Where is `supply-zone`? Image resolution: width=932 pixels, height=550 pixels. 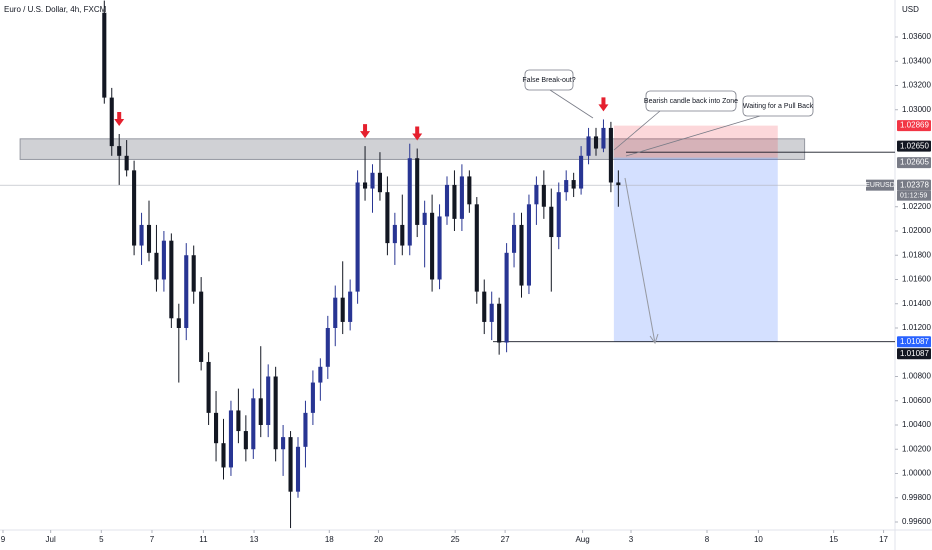 supply-zone is located at coordinates (412, 149).